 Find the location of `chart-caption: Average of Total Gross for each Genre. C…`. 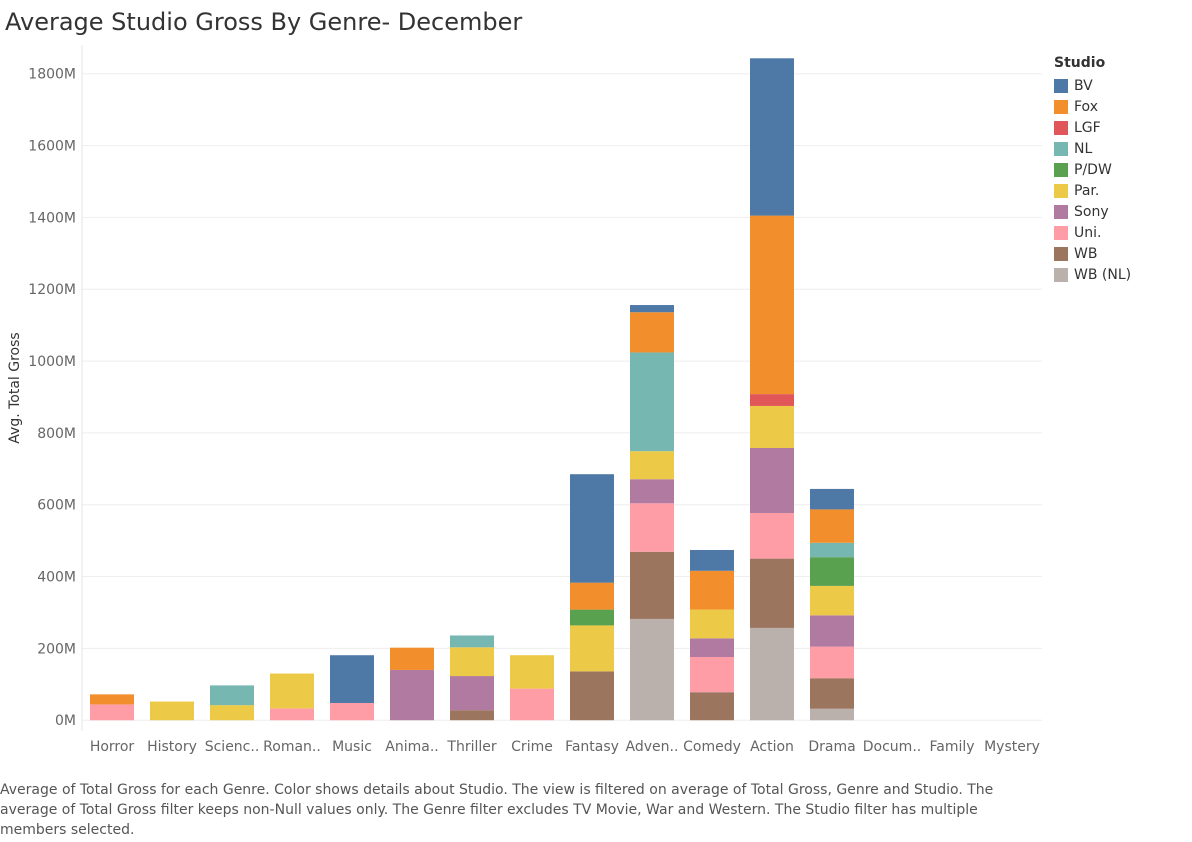

chart-caption: Average of Total Gross for each Genre. C… is located at coordinates (497, 810).